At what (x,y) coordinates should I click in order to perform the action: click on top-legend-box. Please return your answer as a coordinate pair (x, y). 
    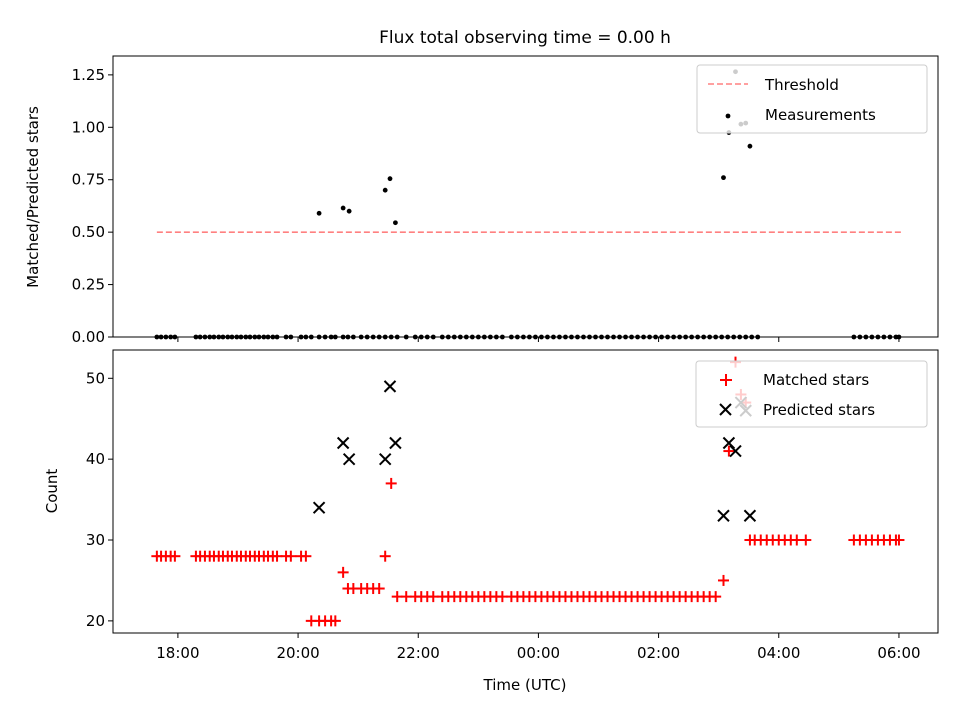
    Looking at the image, I should click on (812, 99).